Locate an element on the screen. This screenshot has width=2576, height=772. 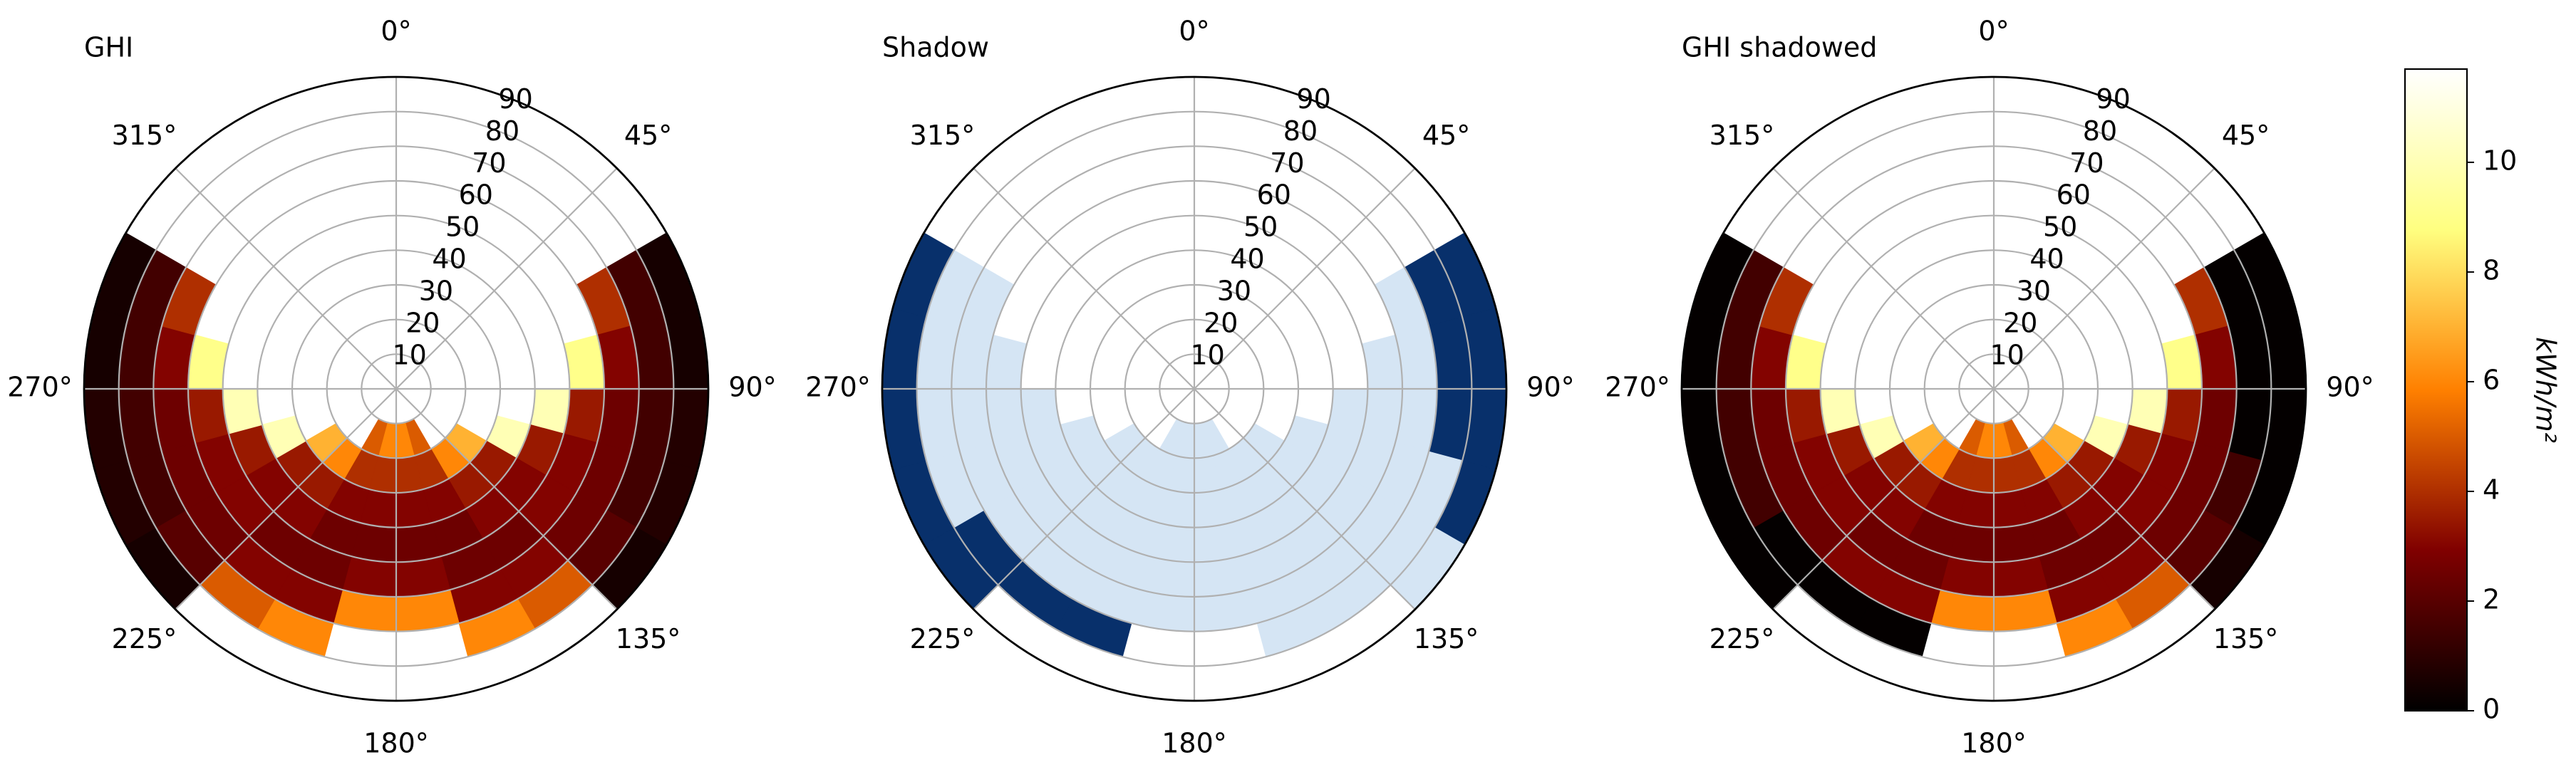
colorbar-tick-label: 4 is located at coordinates (2492, 489).